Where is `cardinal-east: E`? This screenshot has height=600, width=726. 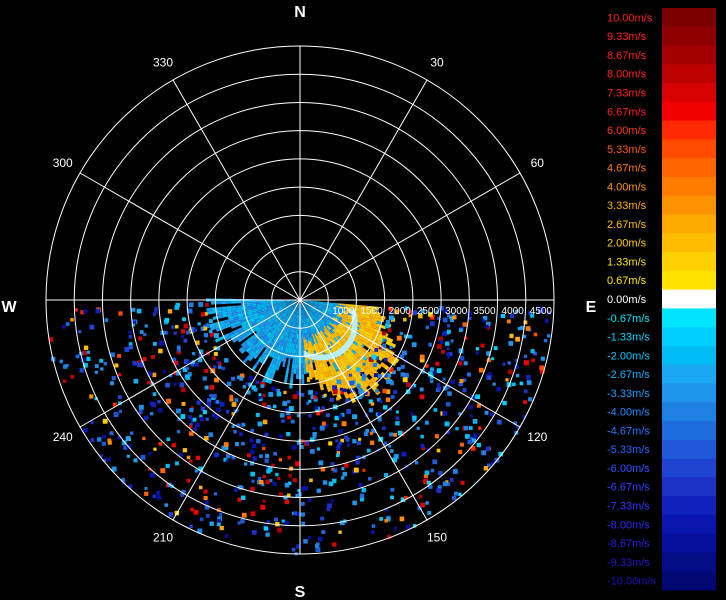
cardinal-east: E is located at coordinates (591, 307).